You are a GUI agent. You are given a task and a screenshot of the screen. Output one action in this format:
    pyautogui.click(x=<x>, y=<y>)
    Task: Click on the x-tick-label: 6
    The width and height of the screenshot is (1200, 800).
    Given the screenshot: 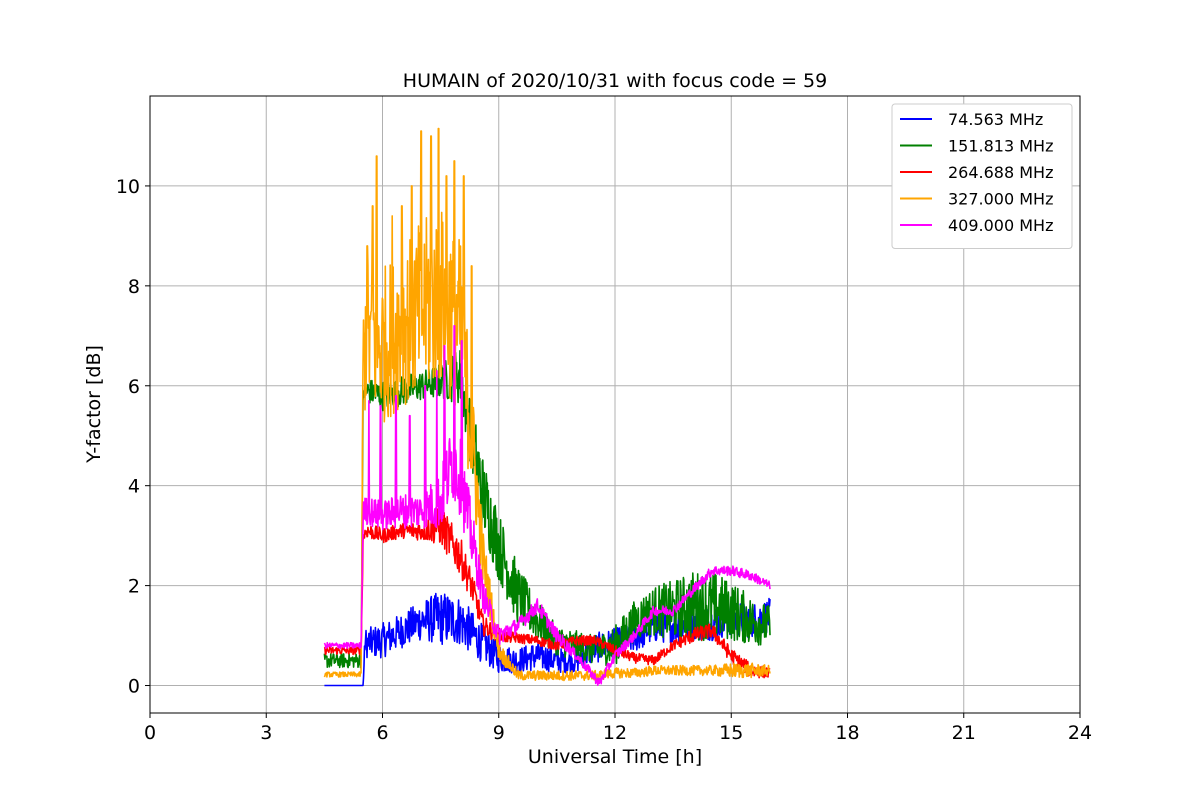 What is the action you would take?
    pyautogui.click(x=382, y=733)
    